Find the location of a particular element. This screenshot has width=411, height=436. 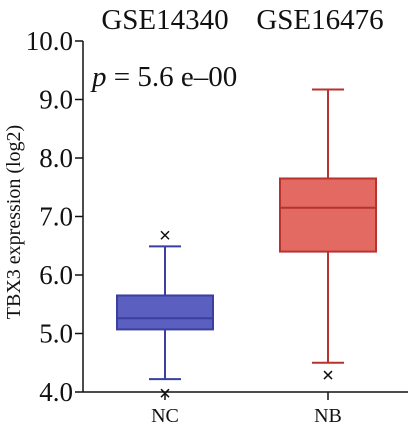

y-tick-label: 9.0 is located at coordinates (56, 100).